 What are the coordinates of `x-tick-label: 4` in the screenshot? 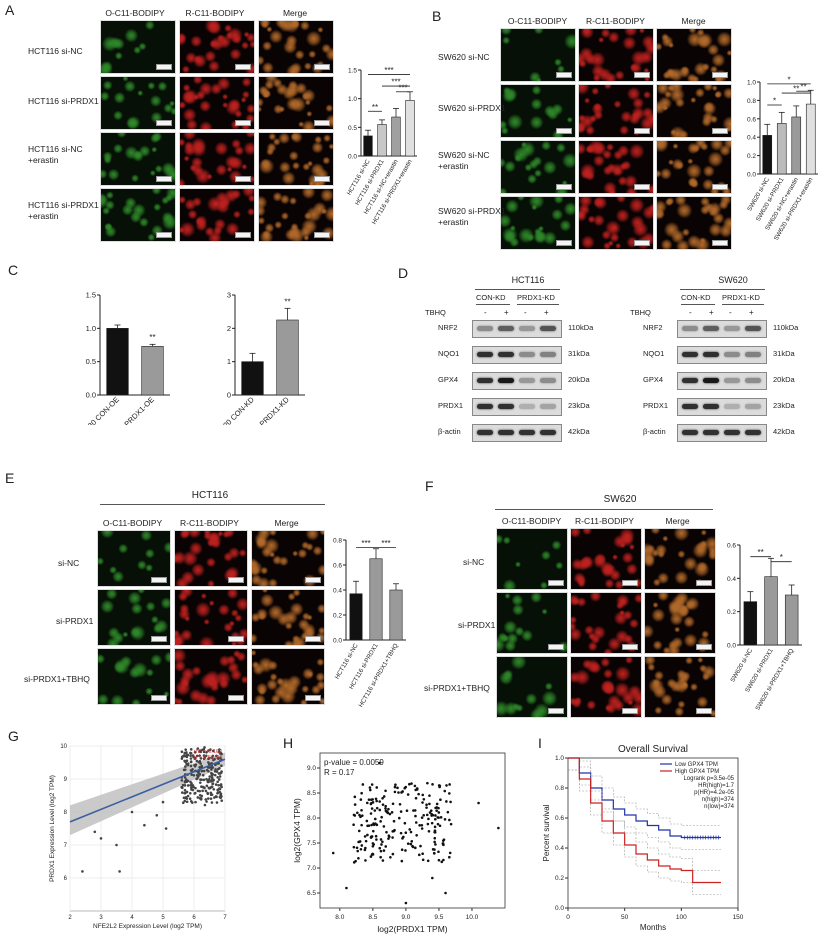 It's located at (132, 918).